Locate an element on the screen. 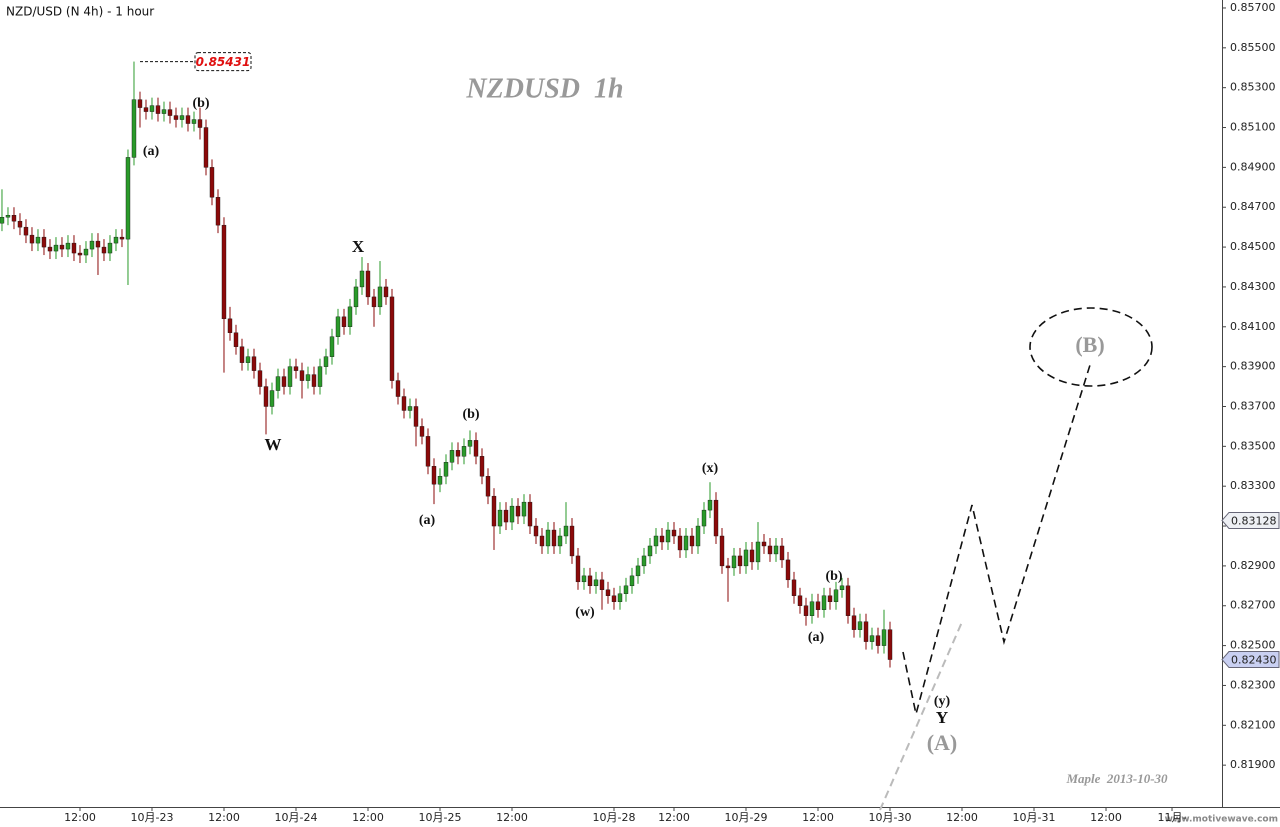  y-tick-label: 0.84300 is located at coordinates (1253, 286).